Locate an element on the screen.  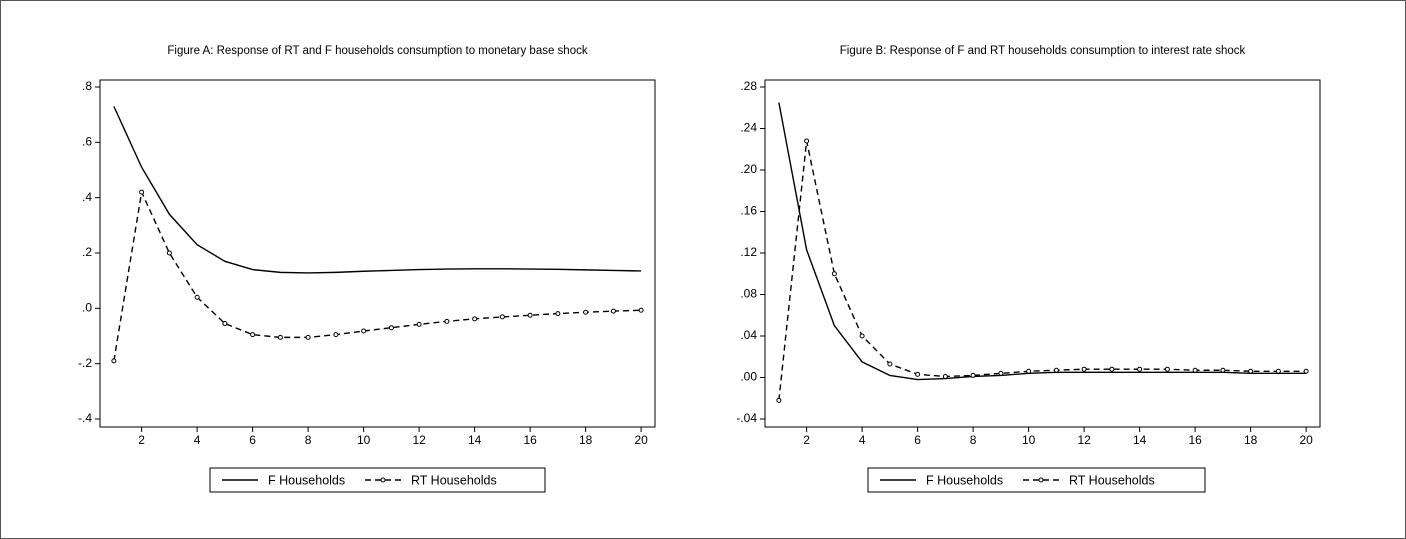
y-tick-label: .12 is located at coordinates (748, 252).